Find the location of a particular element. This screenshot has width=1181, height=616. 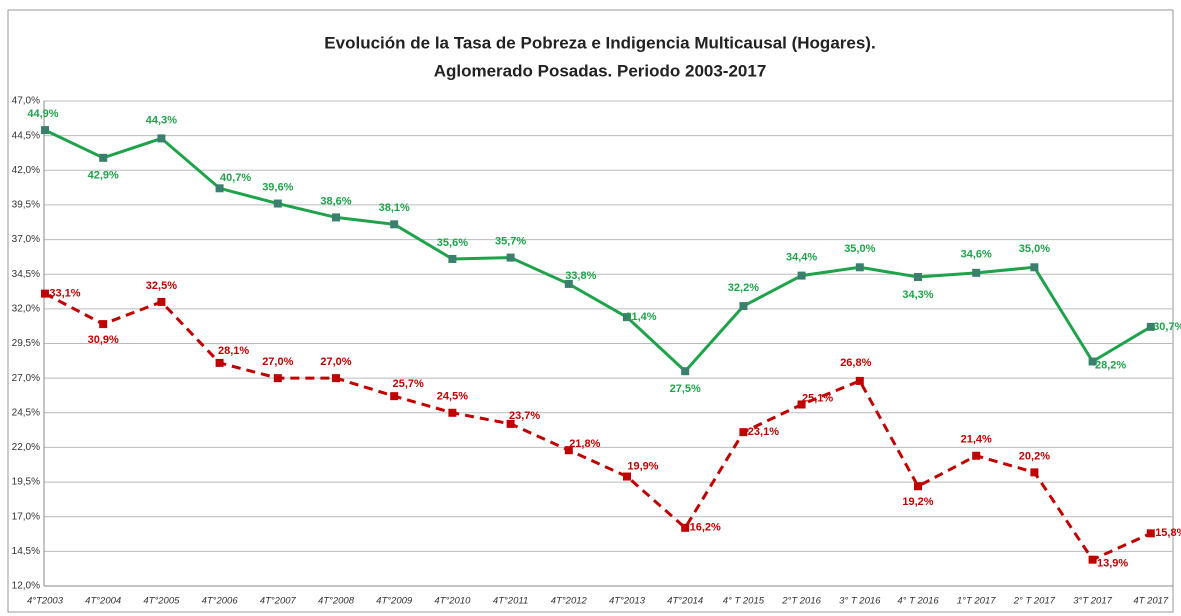

data-label: 23,1% is located at coordinates (763, 432).